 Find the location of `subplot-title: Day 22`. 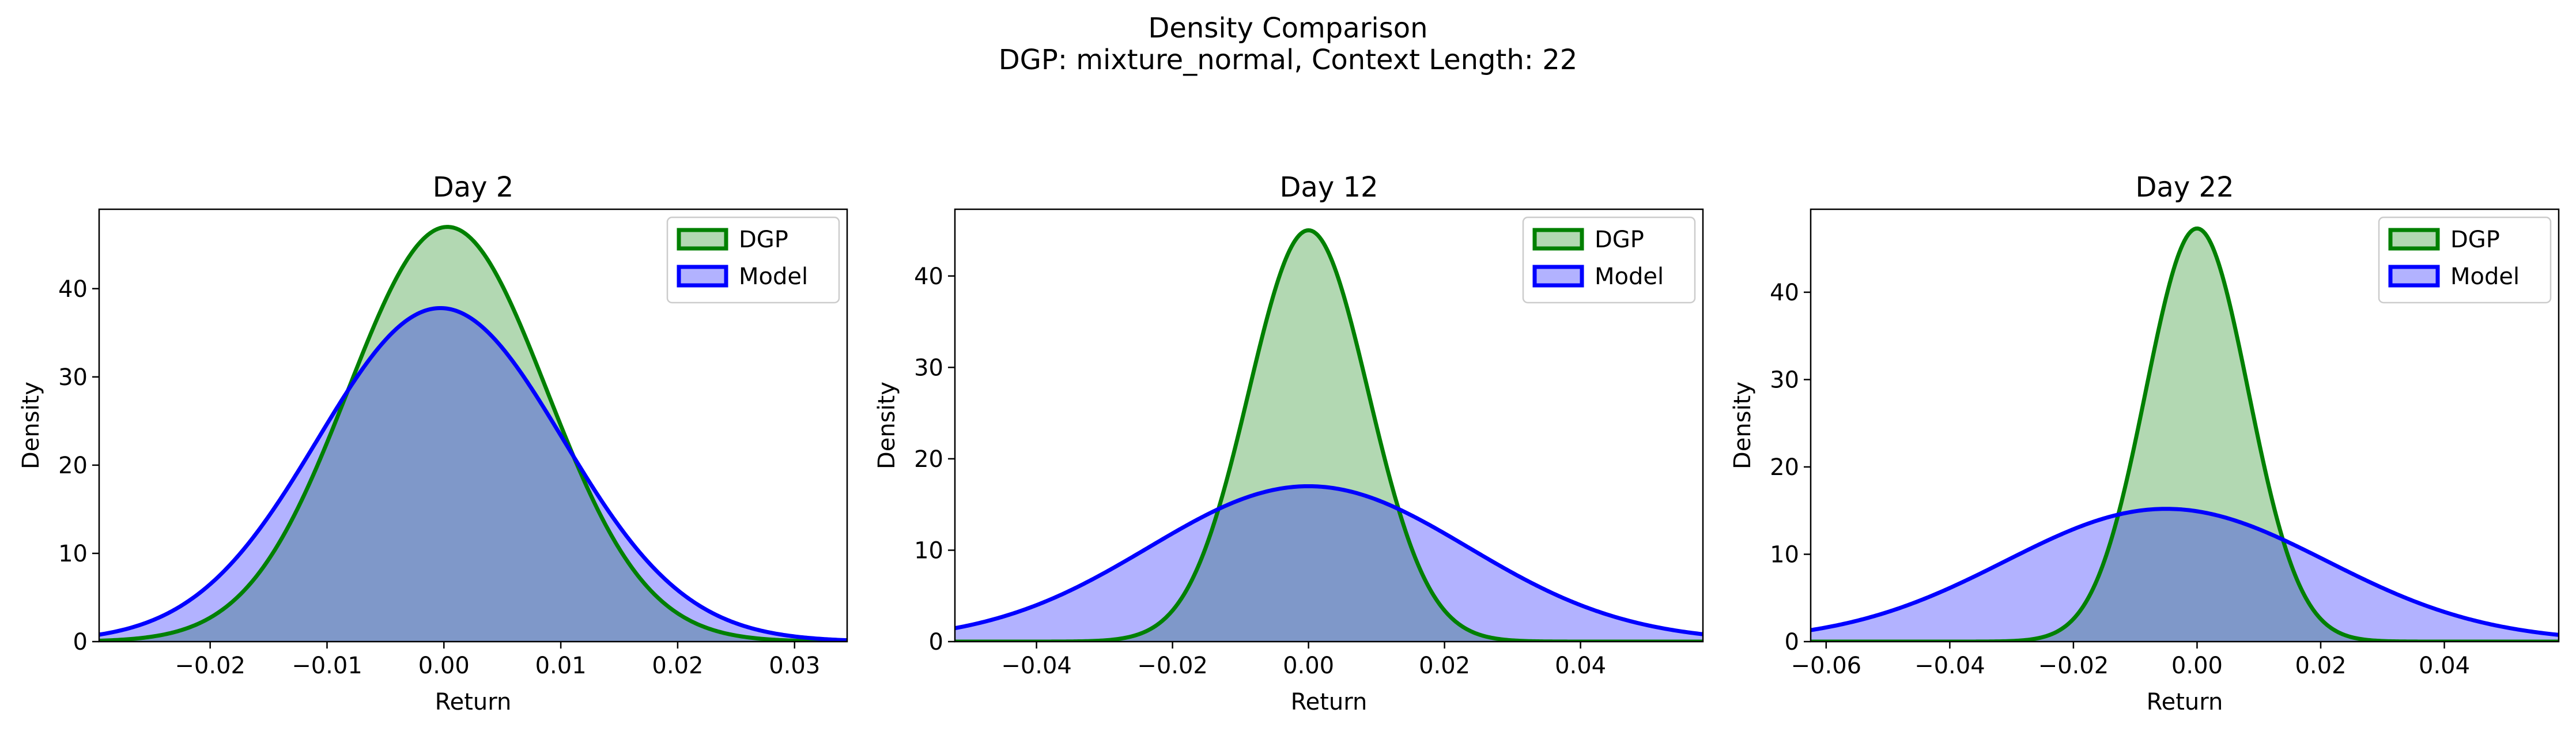

subplot-title: Day 22 is located at coordinates (2184, 187).